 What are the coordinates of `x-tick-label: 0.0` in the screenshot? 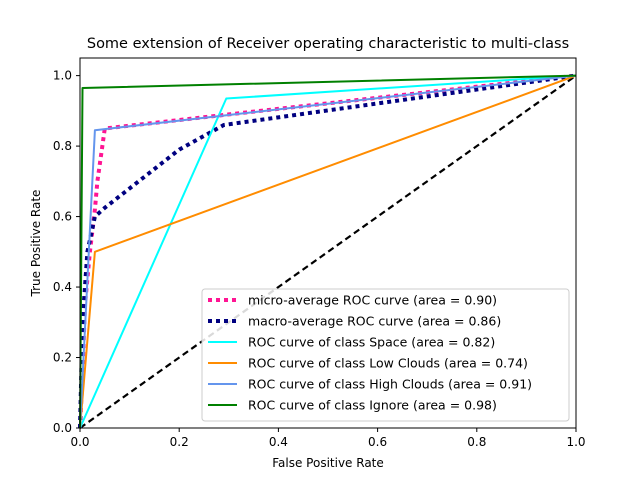 It's located at (79, 442).